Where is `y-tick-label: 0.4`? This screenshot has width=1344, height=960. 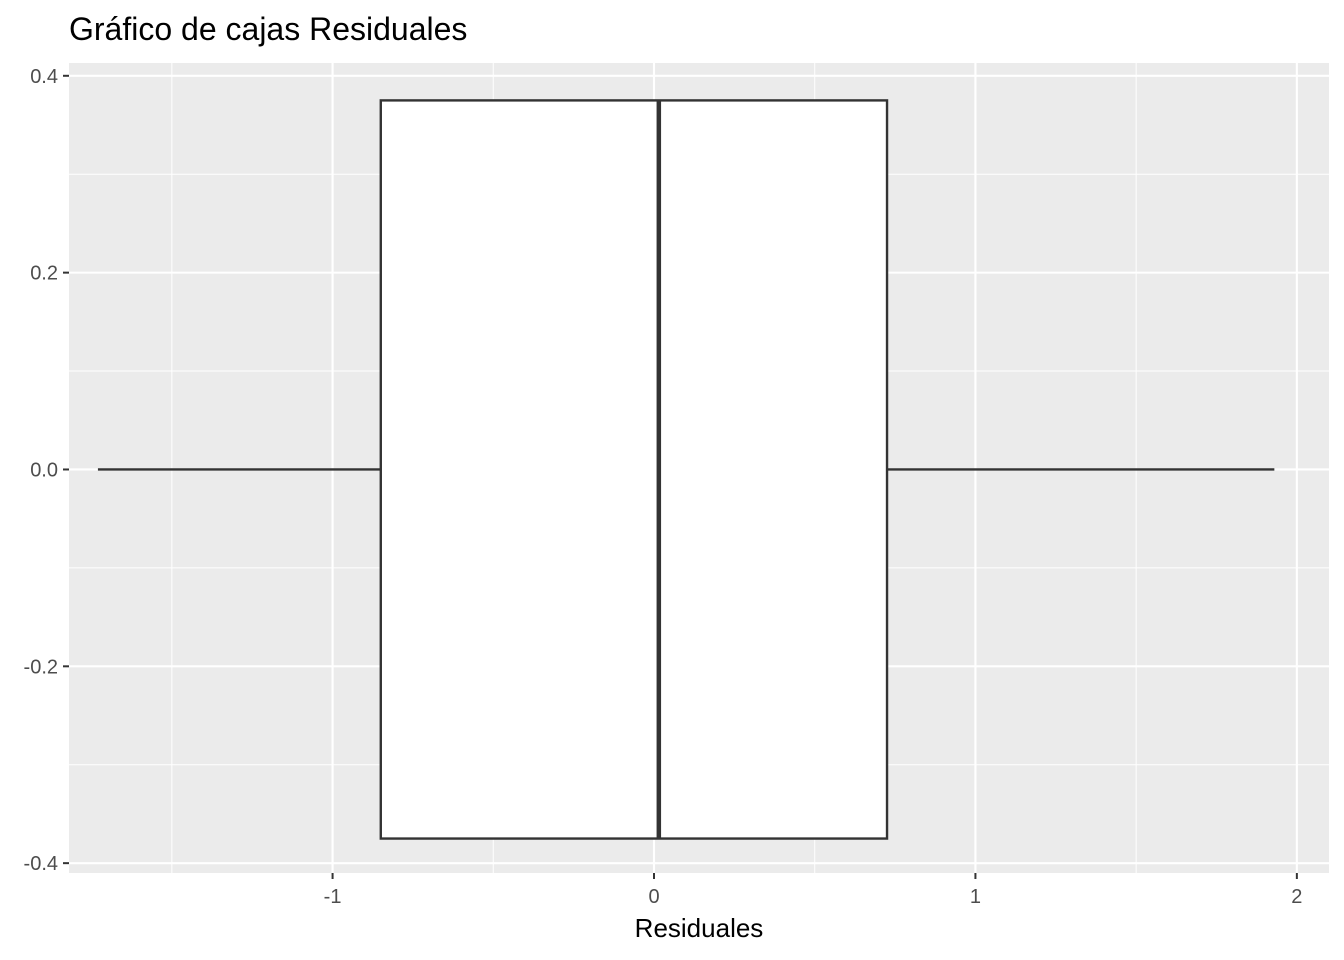 y-tick-label: 0.4 is located at coordinates (44, 77).